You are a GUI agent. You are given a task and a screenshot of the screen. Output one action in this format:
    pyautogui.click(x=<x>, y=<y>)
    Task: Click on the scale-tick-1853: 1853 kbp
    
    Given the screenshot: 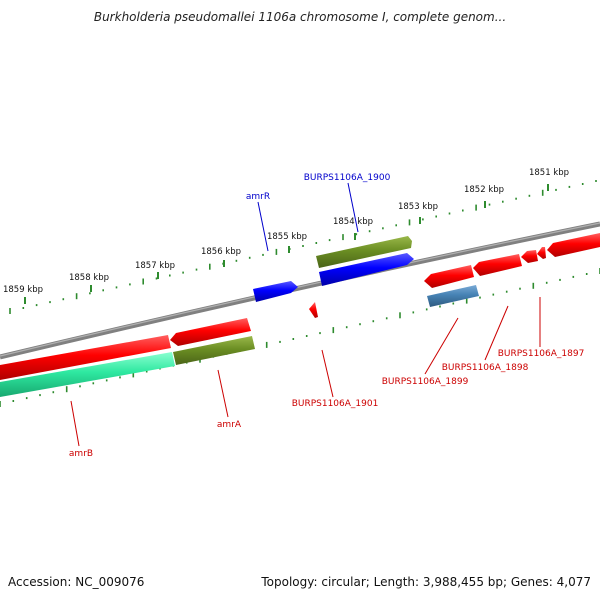 What is the action you would take?
    pyautogui.click(x=418, y=213)
    